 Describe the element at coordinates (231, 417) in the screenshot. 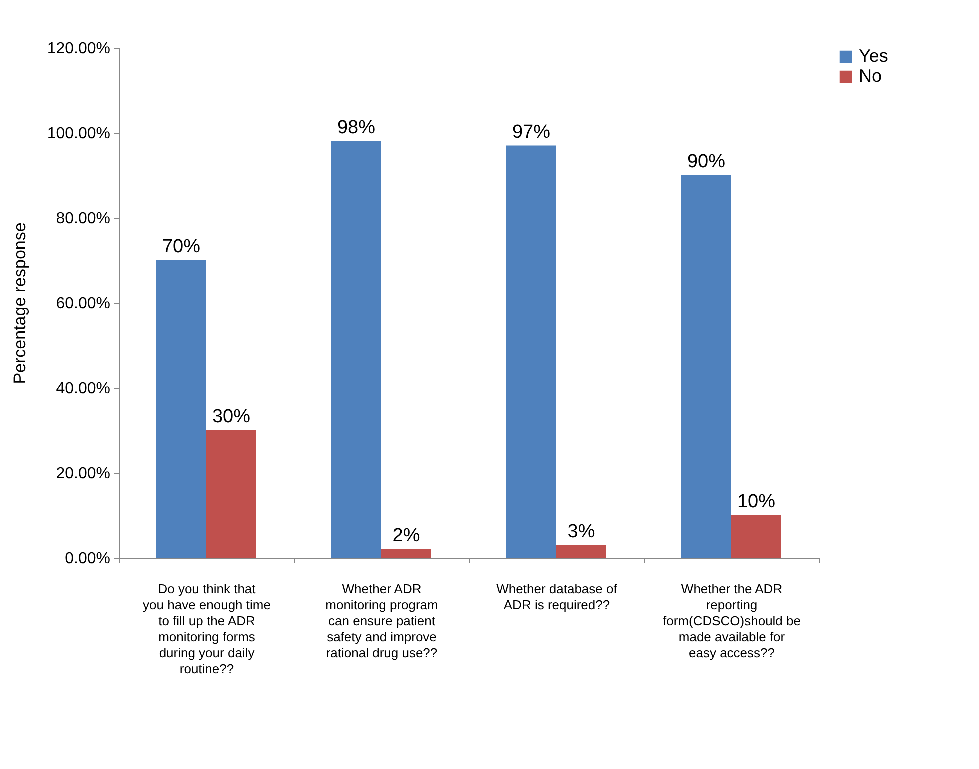

I see `data-label: 30%` at that location.